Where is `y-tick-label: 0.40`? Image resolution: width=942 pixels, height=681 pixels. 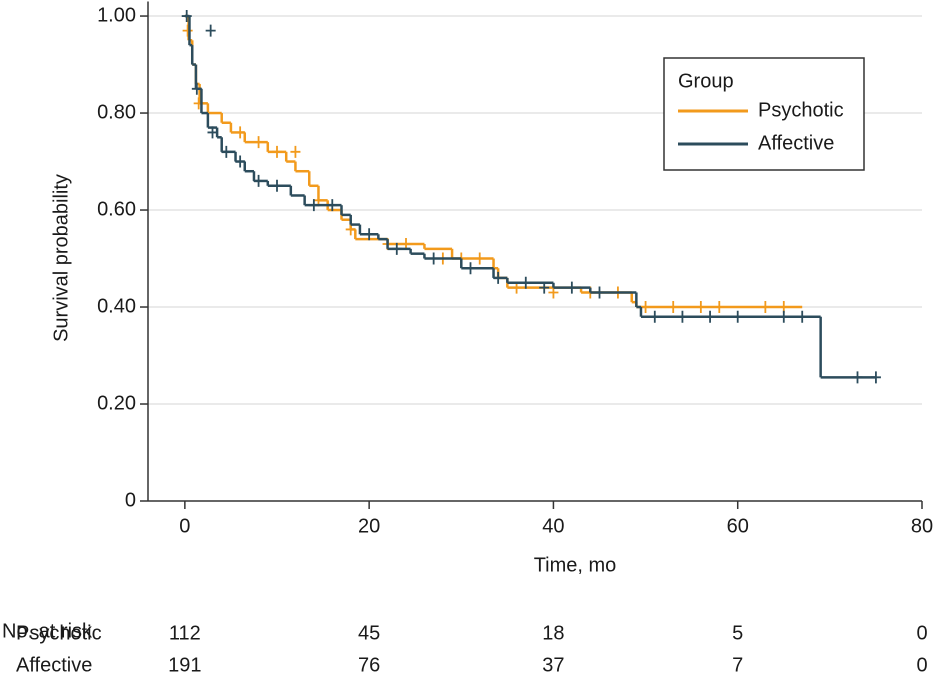
y-tick-label: 0.40 is located at coordinates (116, 306).